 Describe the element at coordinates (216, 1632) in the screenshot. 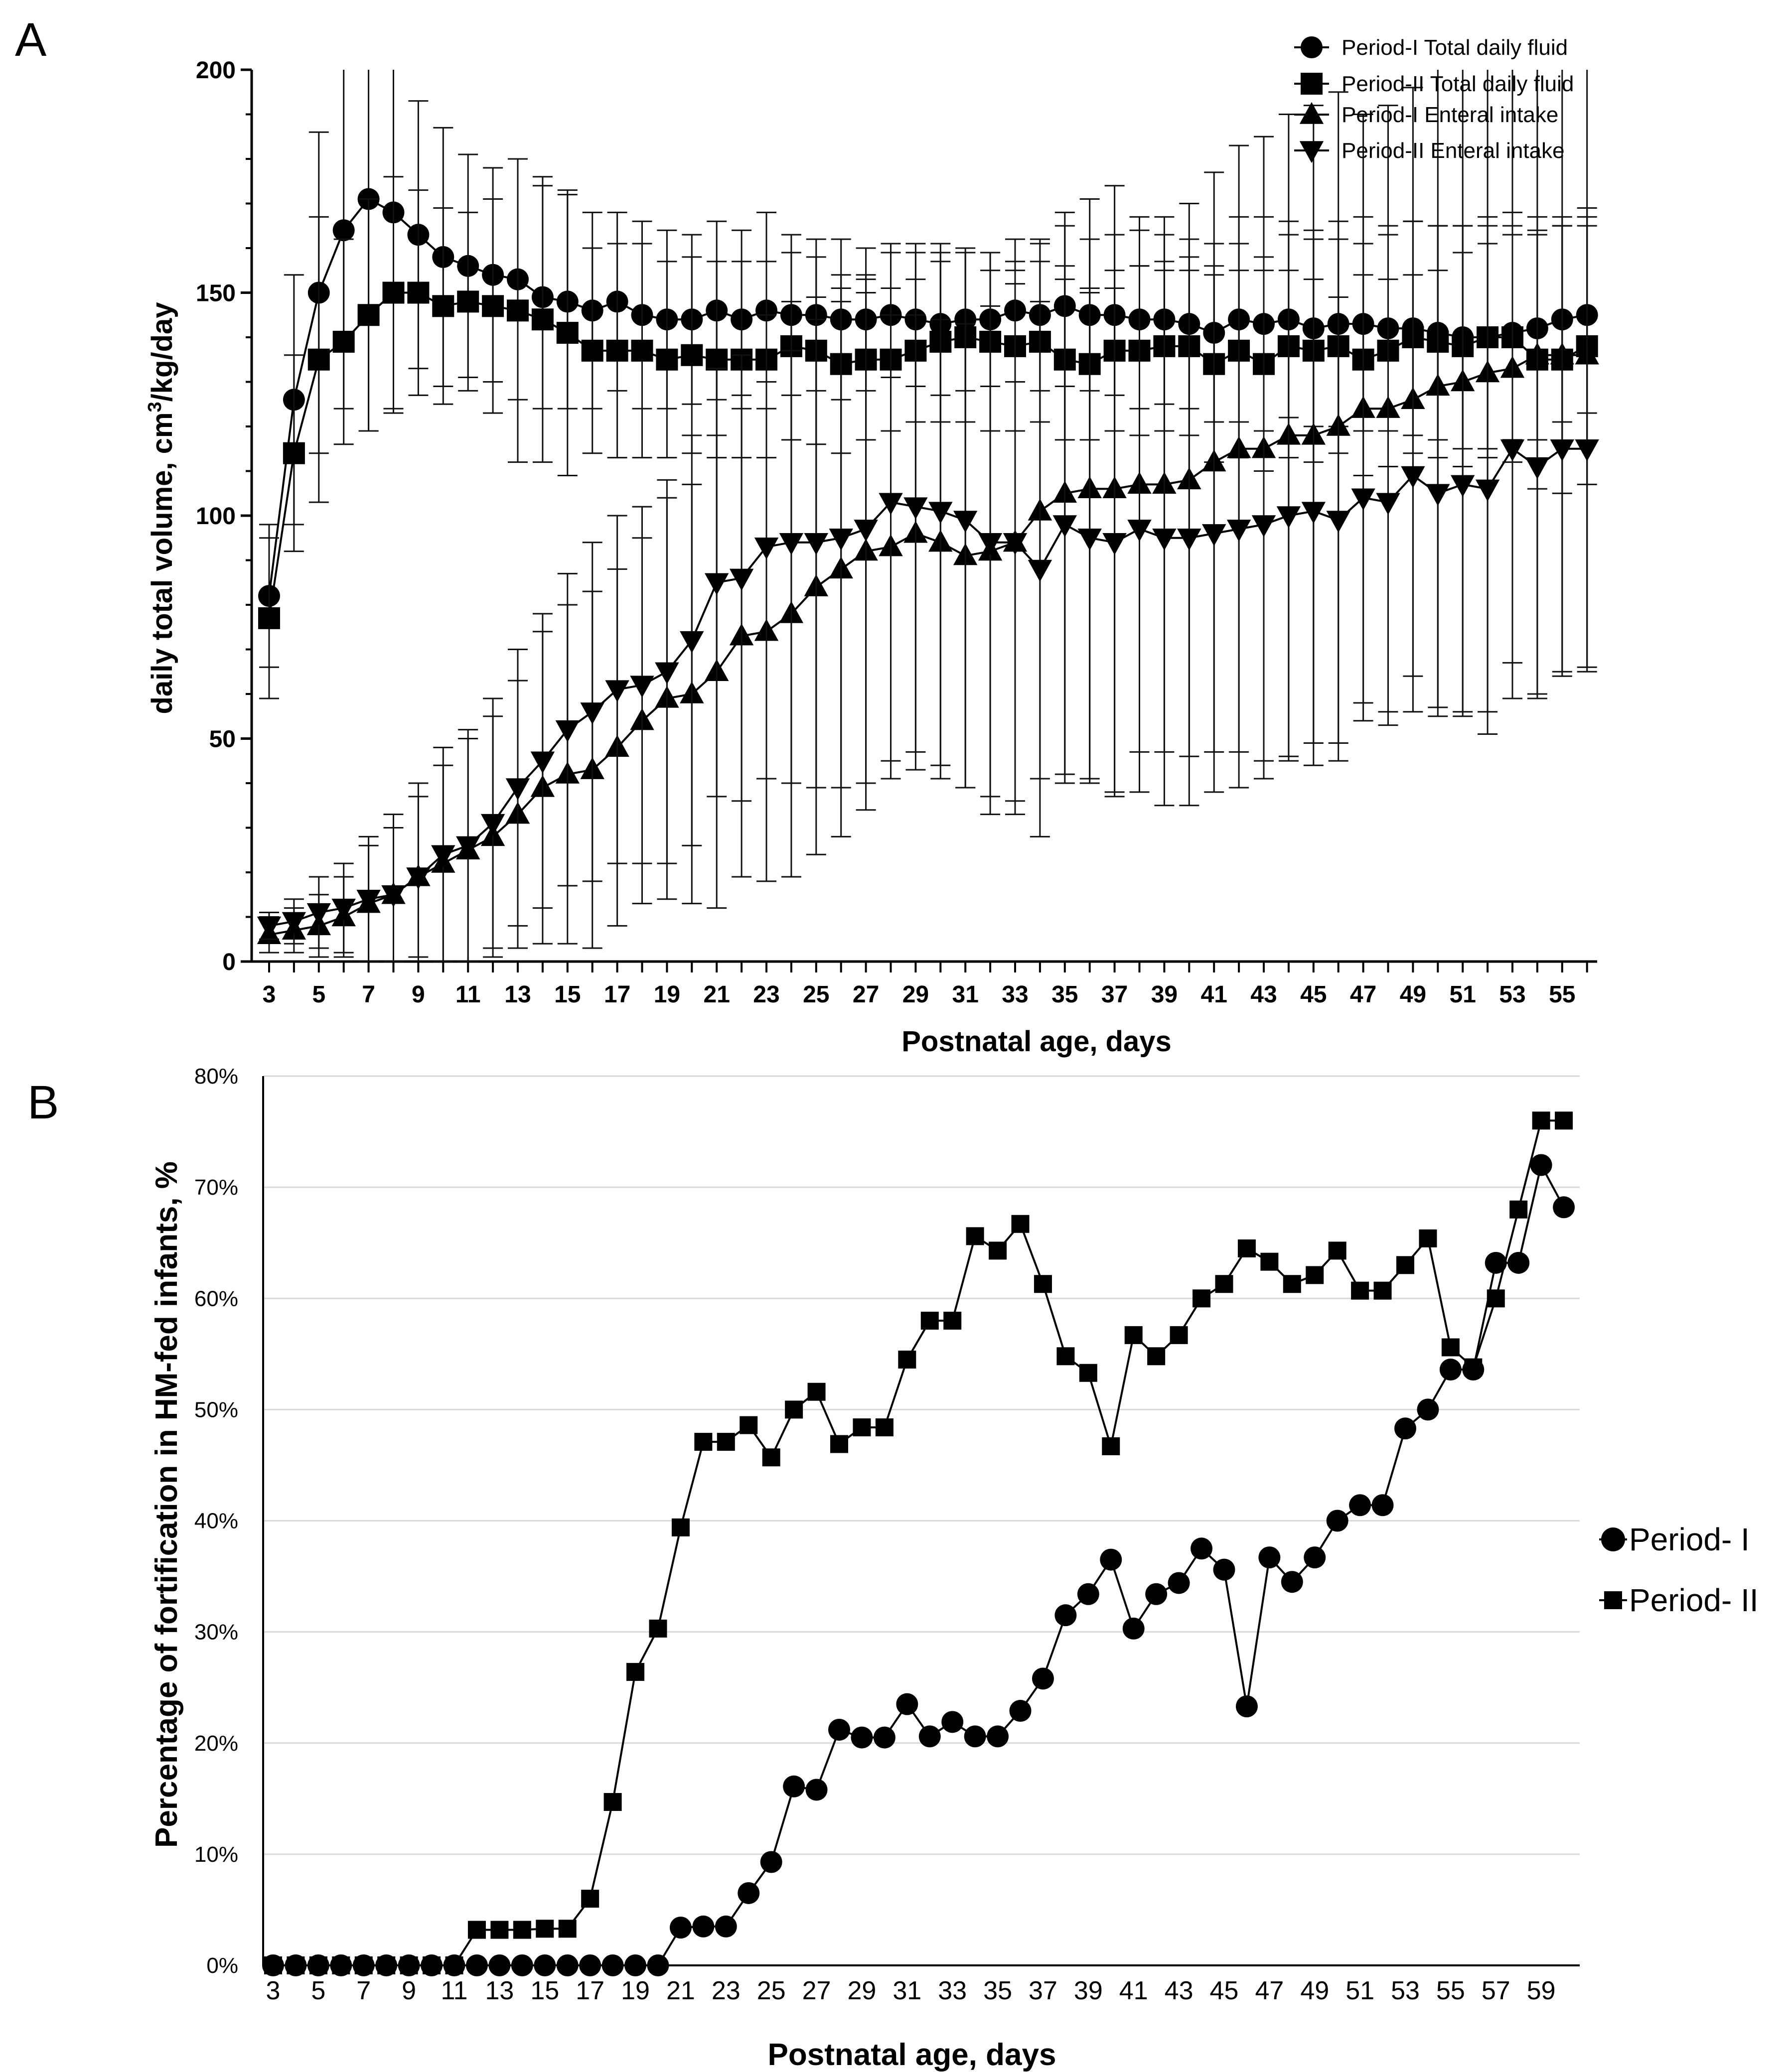

I see `panel-b-y-tick-label: 30%` at that location.